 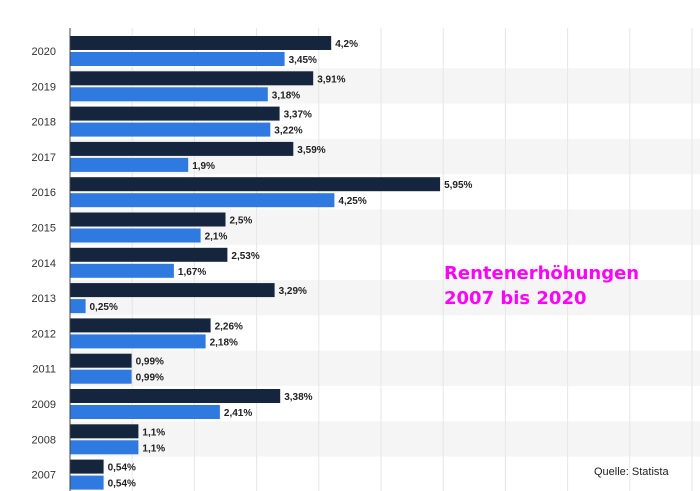 I want to click on year-label: 2011, so click(x=44, y=370).